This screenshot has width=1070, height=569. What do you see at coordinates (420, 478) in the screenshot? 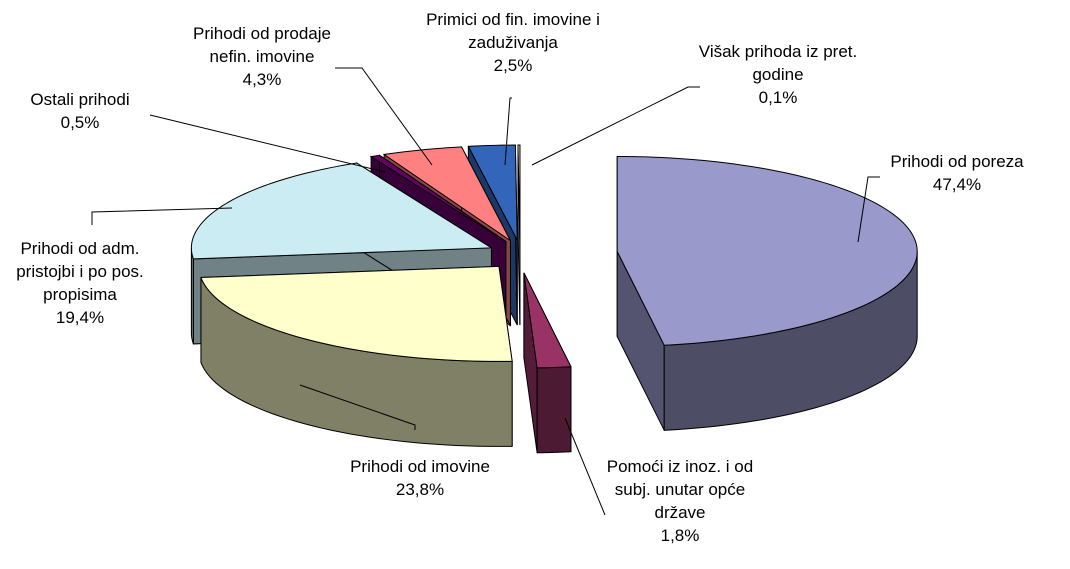
I see `slice-label: Prihodi od imovine 23,8%` at bounding box center [420, 478].